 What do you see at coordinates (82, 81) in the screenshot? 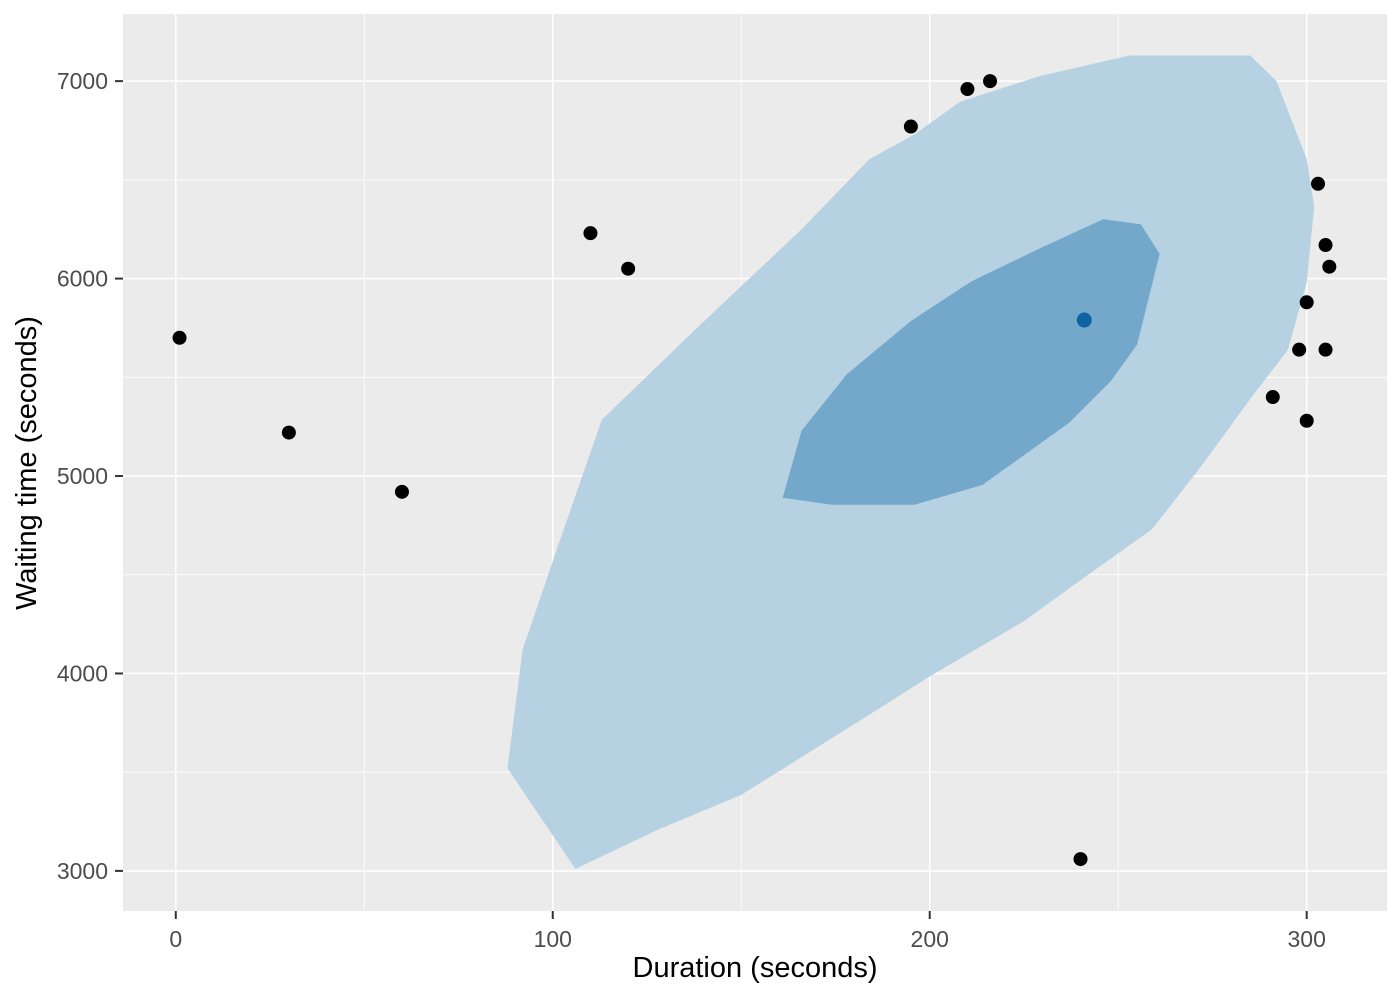
I see `y-tick-label: 7000` at bounding box center [82, 81].